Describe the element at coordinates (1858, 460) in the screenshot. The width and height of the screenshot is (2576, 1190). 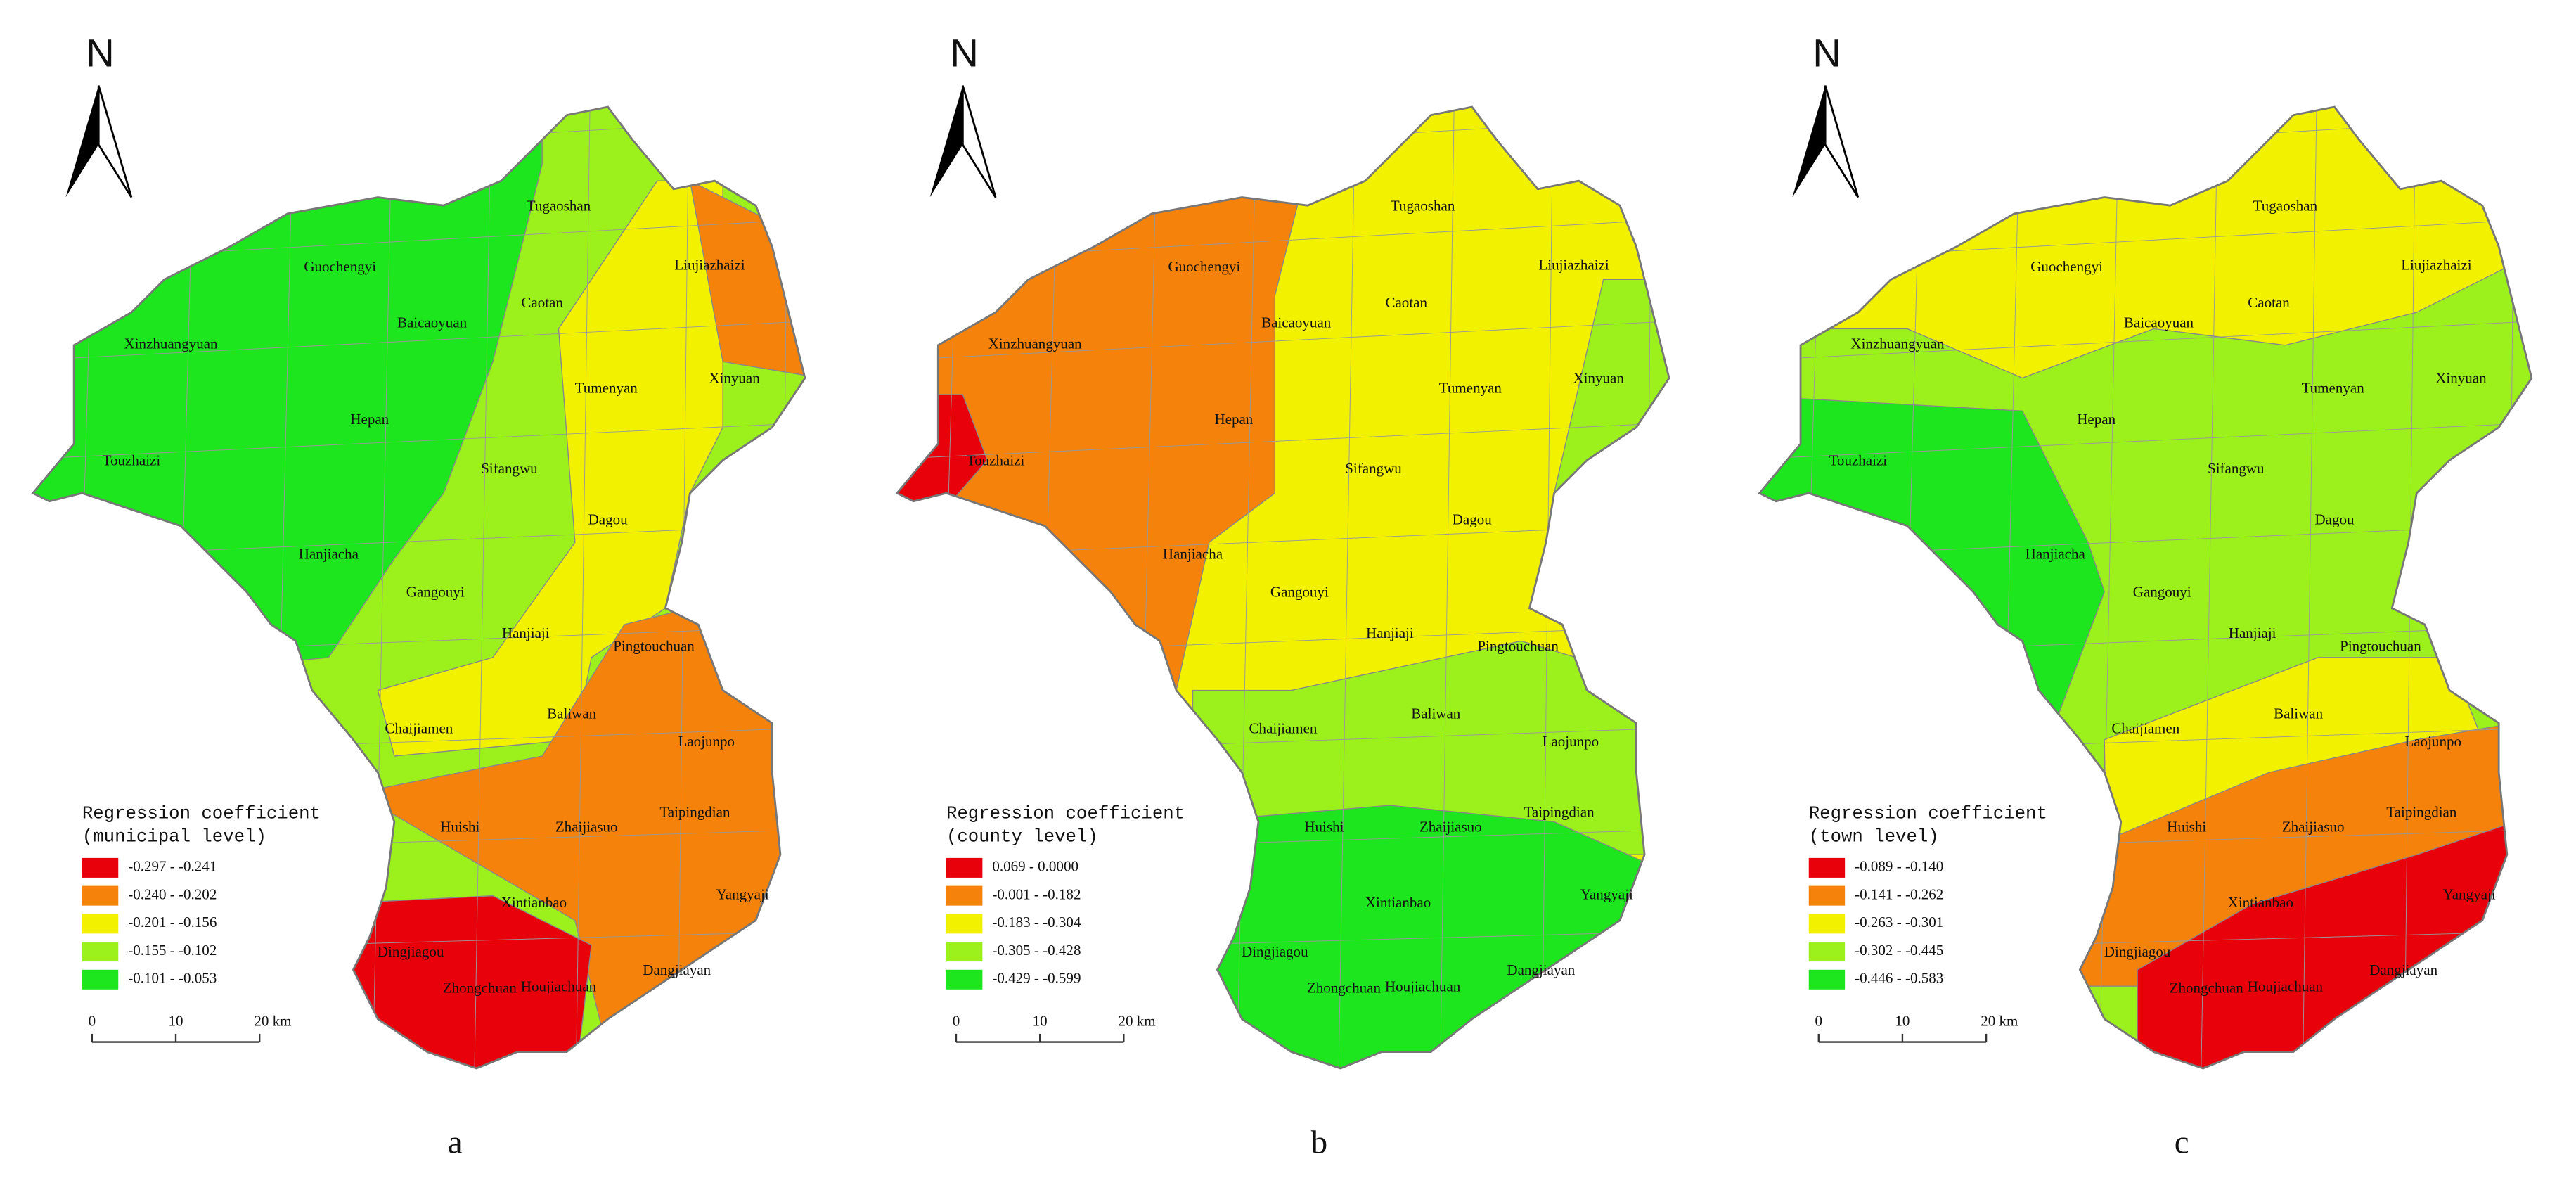
I see `place-label: Touzhaizi` at that location.